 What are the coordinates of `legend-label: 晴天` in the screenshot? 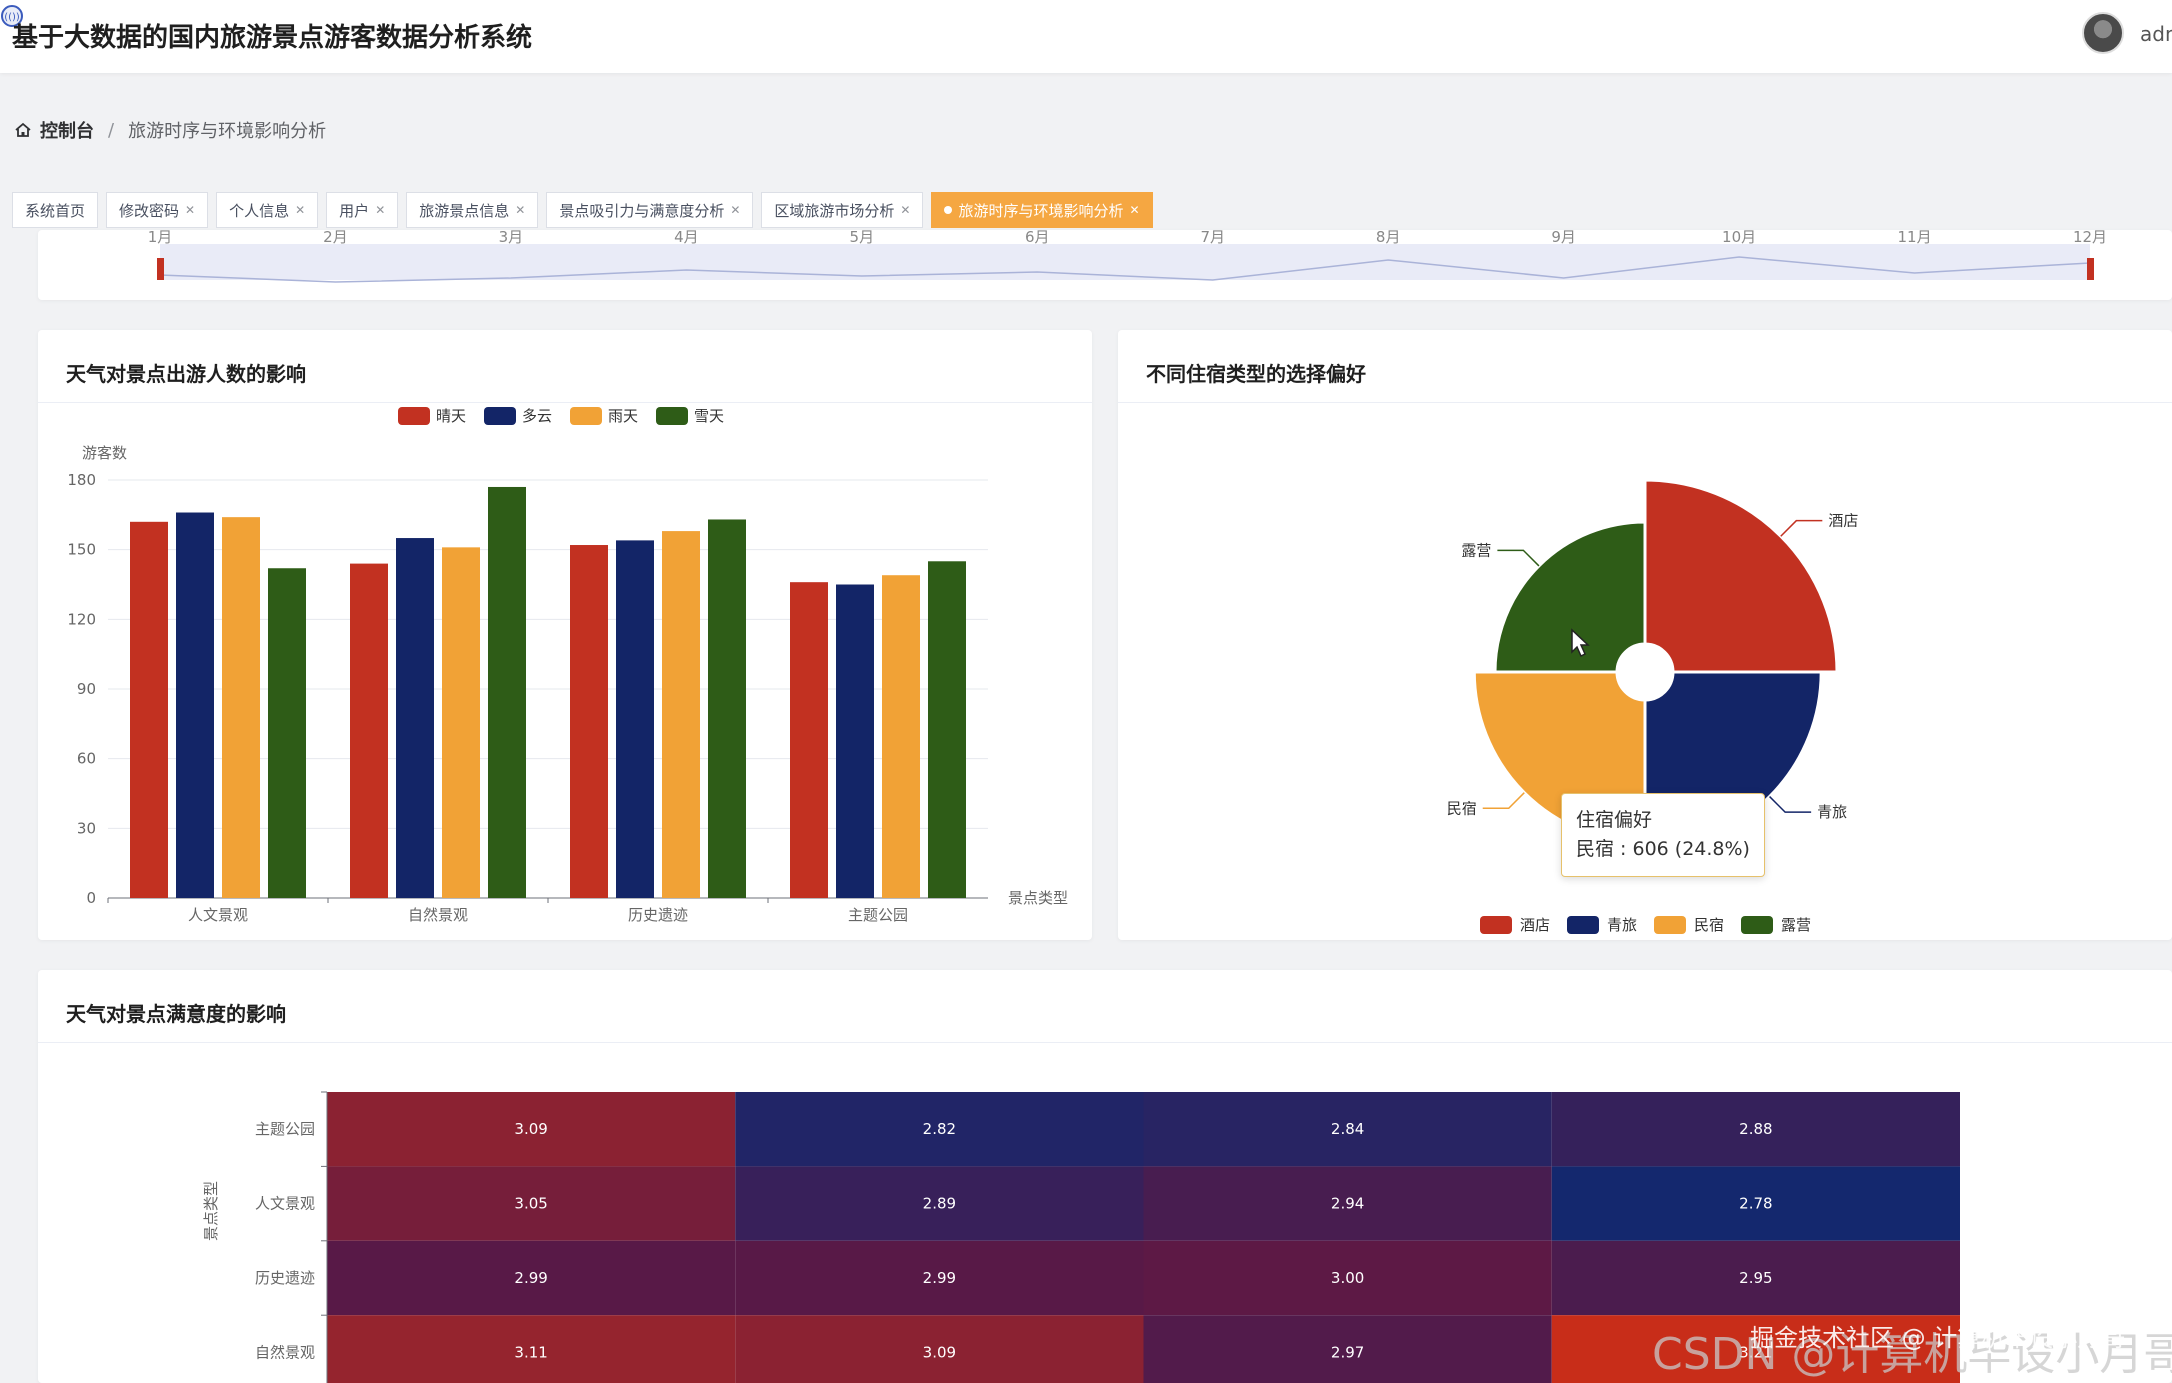 It's located at (451, 416).